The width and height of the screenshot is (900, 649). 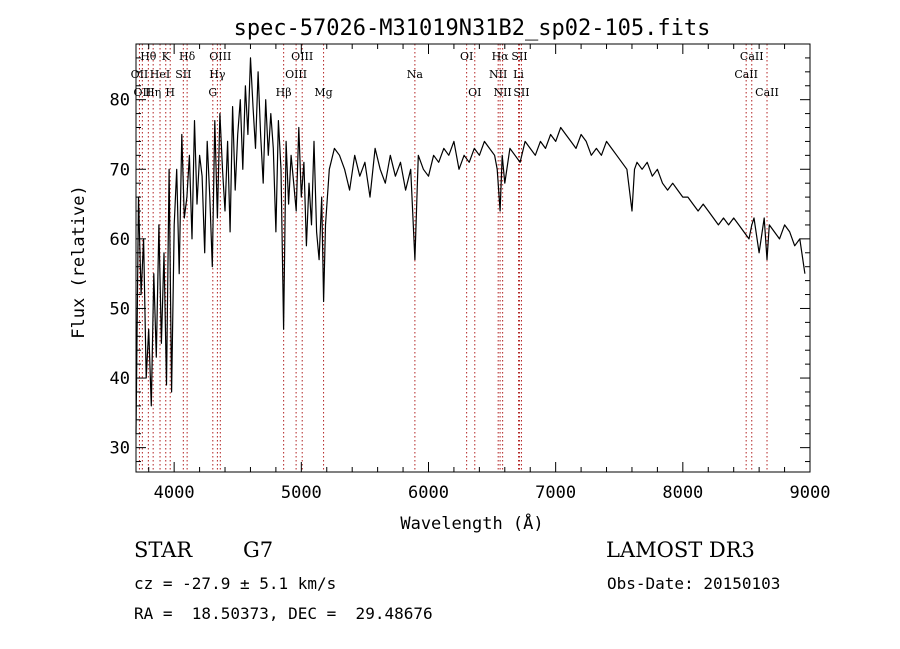 I want to click on line-label-5: K, so click(x=166, y=56).